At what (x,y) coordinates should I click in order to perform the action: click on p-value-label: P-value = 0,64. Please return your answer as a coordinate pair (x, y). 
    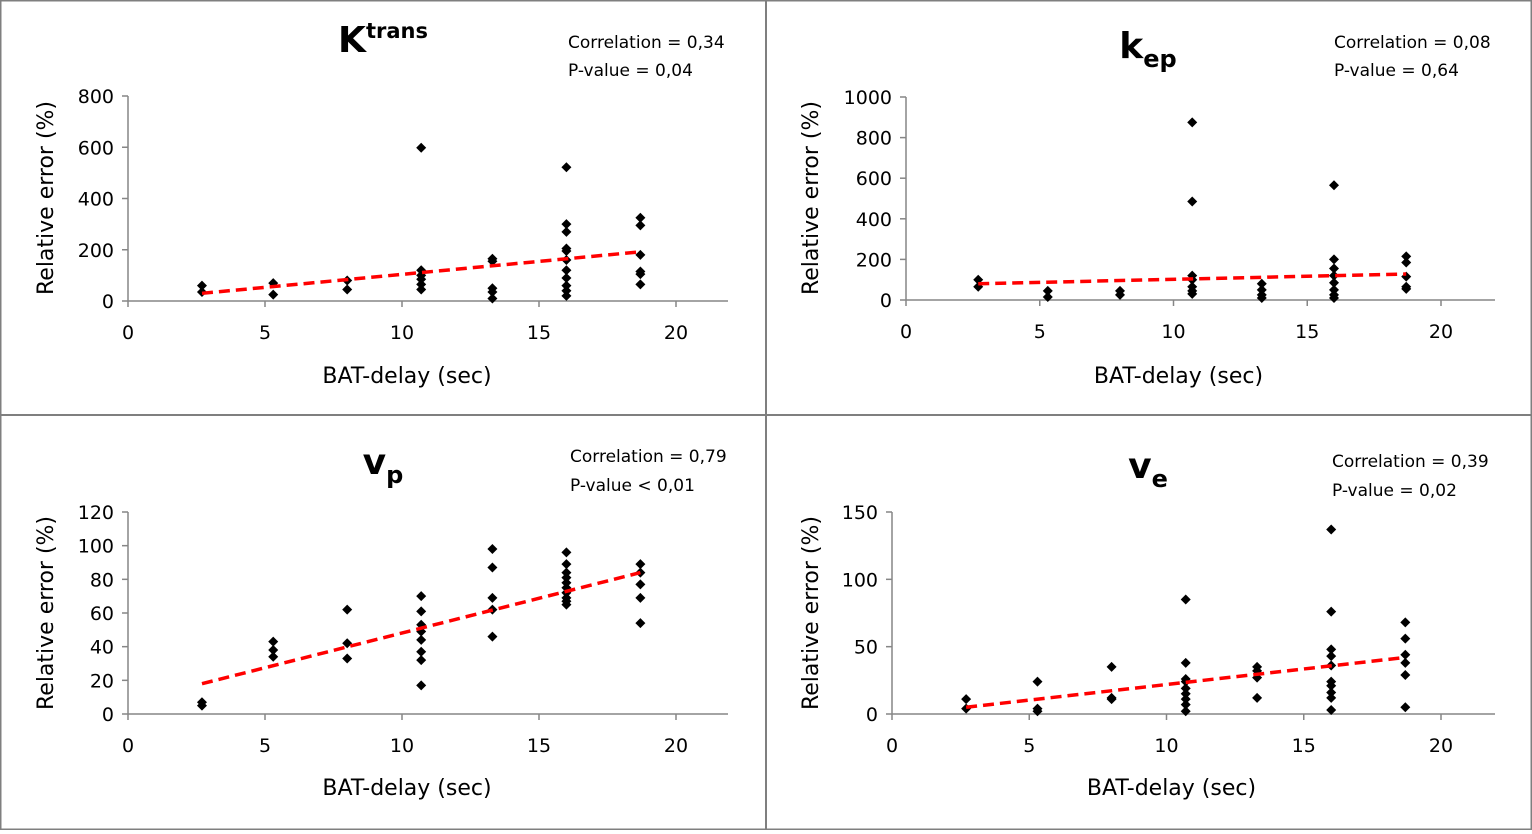
    Looking at the image, I should click on (1396, 71).